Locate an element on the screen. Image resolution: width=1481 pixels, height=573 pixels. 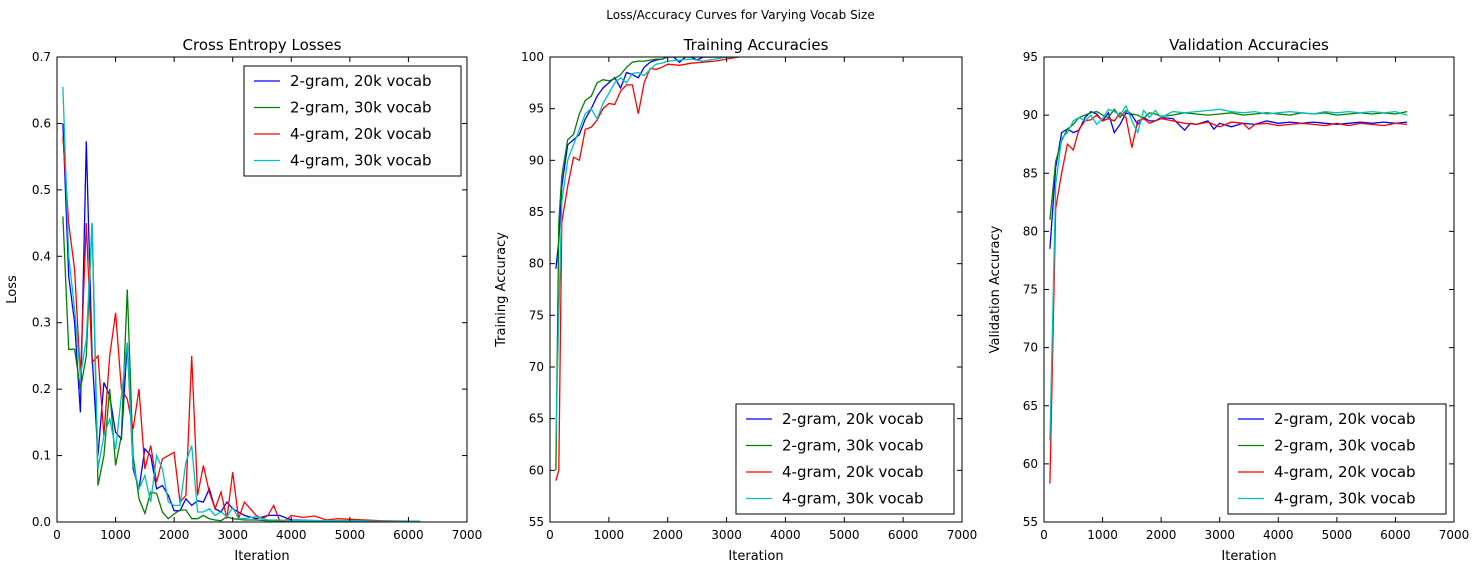
series-group is located at coordinates (647, 269).